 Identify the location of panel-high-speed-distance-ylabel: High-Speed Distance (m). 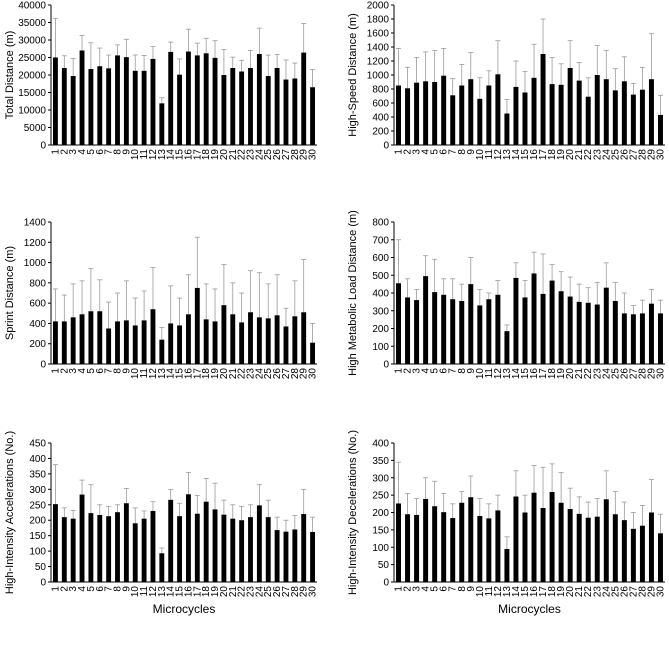
(353, 75).